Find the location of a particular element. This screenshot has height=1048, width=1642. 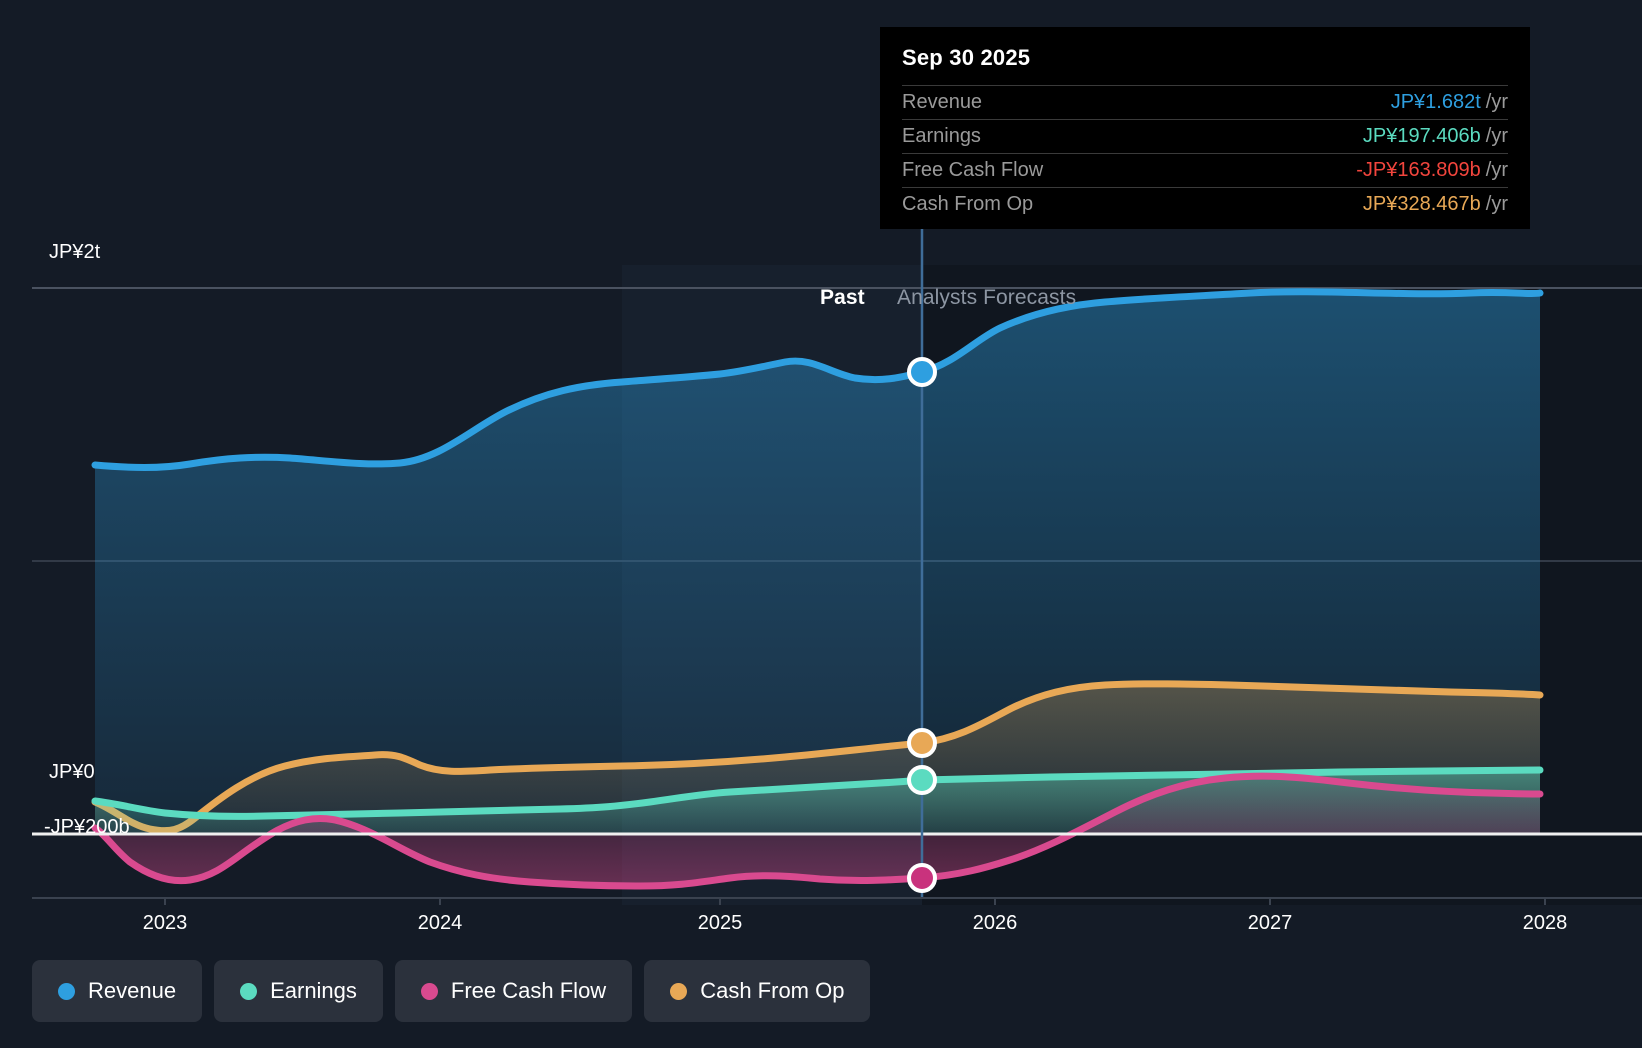

legend-label-cash-from-op: Cash From Op is located at coordinates (772, 990).